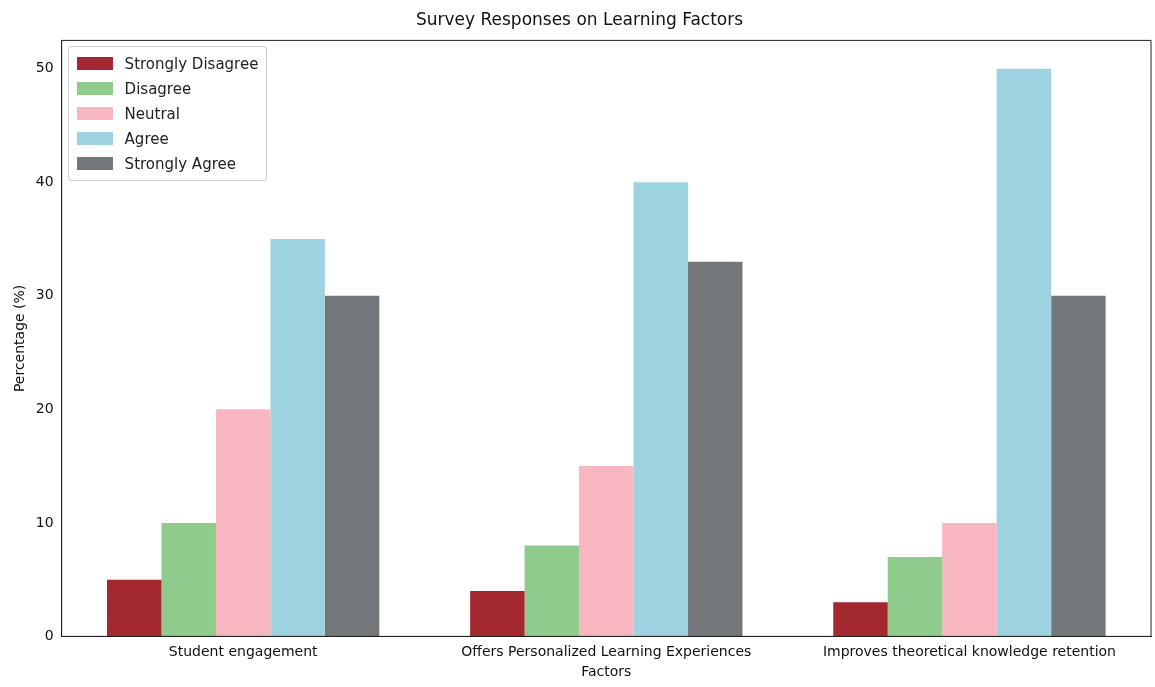  What do you see at coordinates (969, 651) in the screenshot?
I see `x-tick-label: Improves theoretical knowledge retention` at bounding box center [969, 651].